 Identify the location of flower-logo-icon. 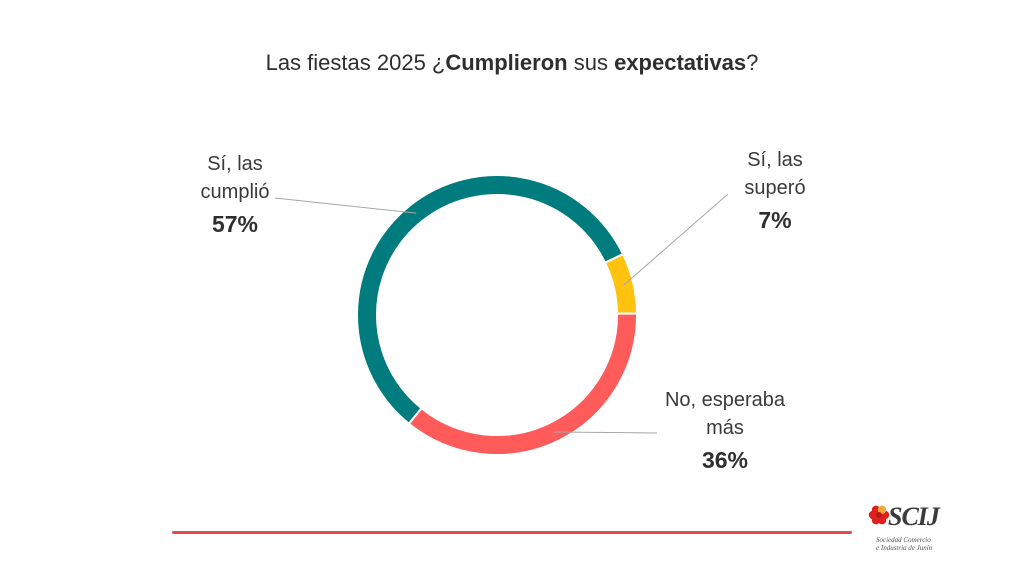
(879, 515).